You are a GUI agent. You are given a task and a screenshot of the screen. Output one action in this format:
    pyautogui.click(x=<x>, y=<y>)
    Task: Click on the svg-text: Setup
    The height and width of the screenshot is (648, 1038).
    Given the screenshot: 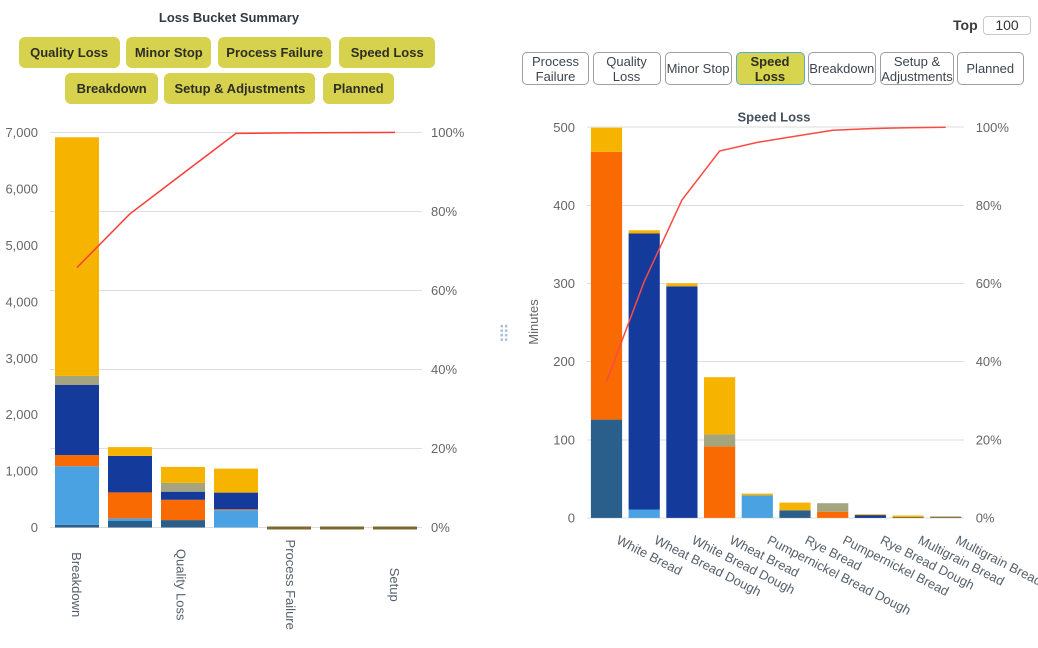 What is the action you would take?
    pyautogui.click(x=394, y=585)
    